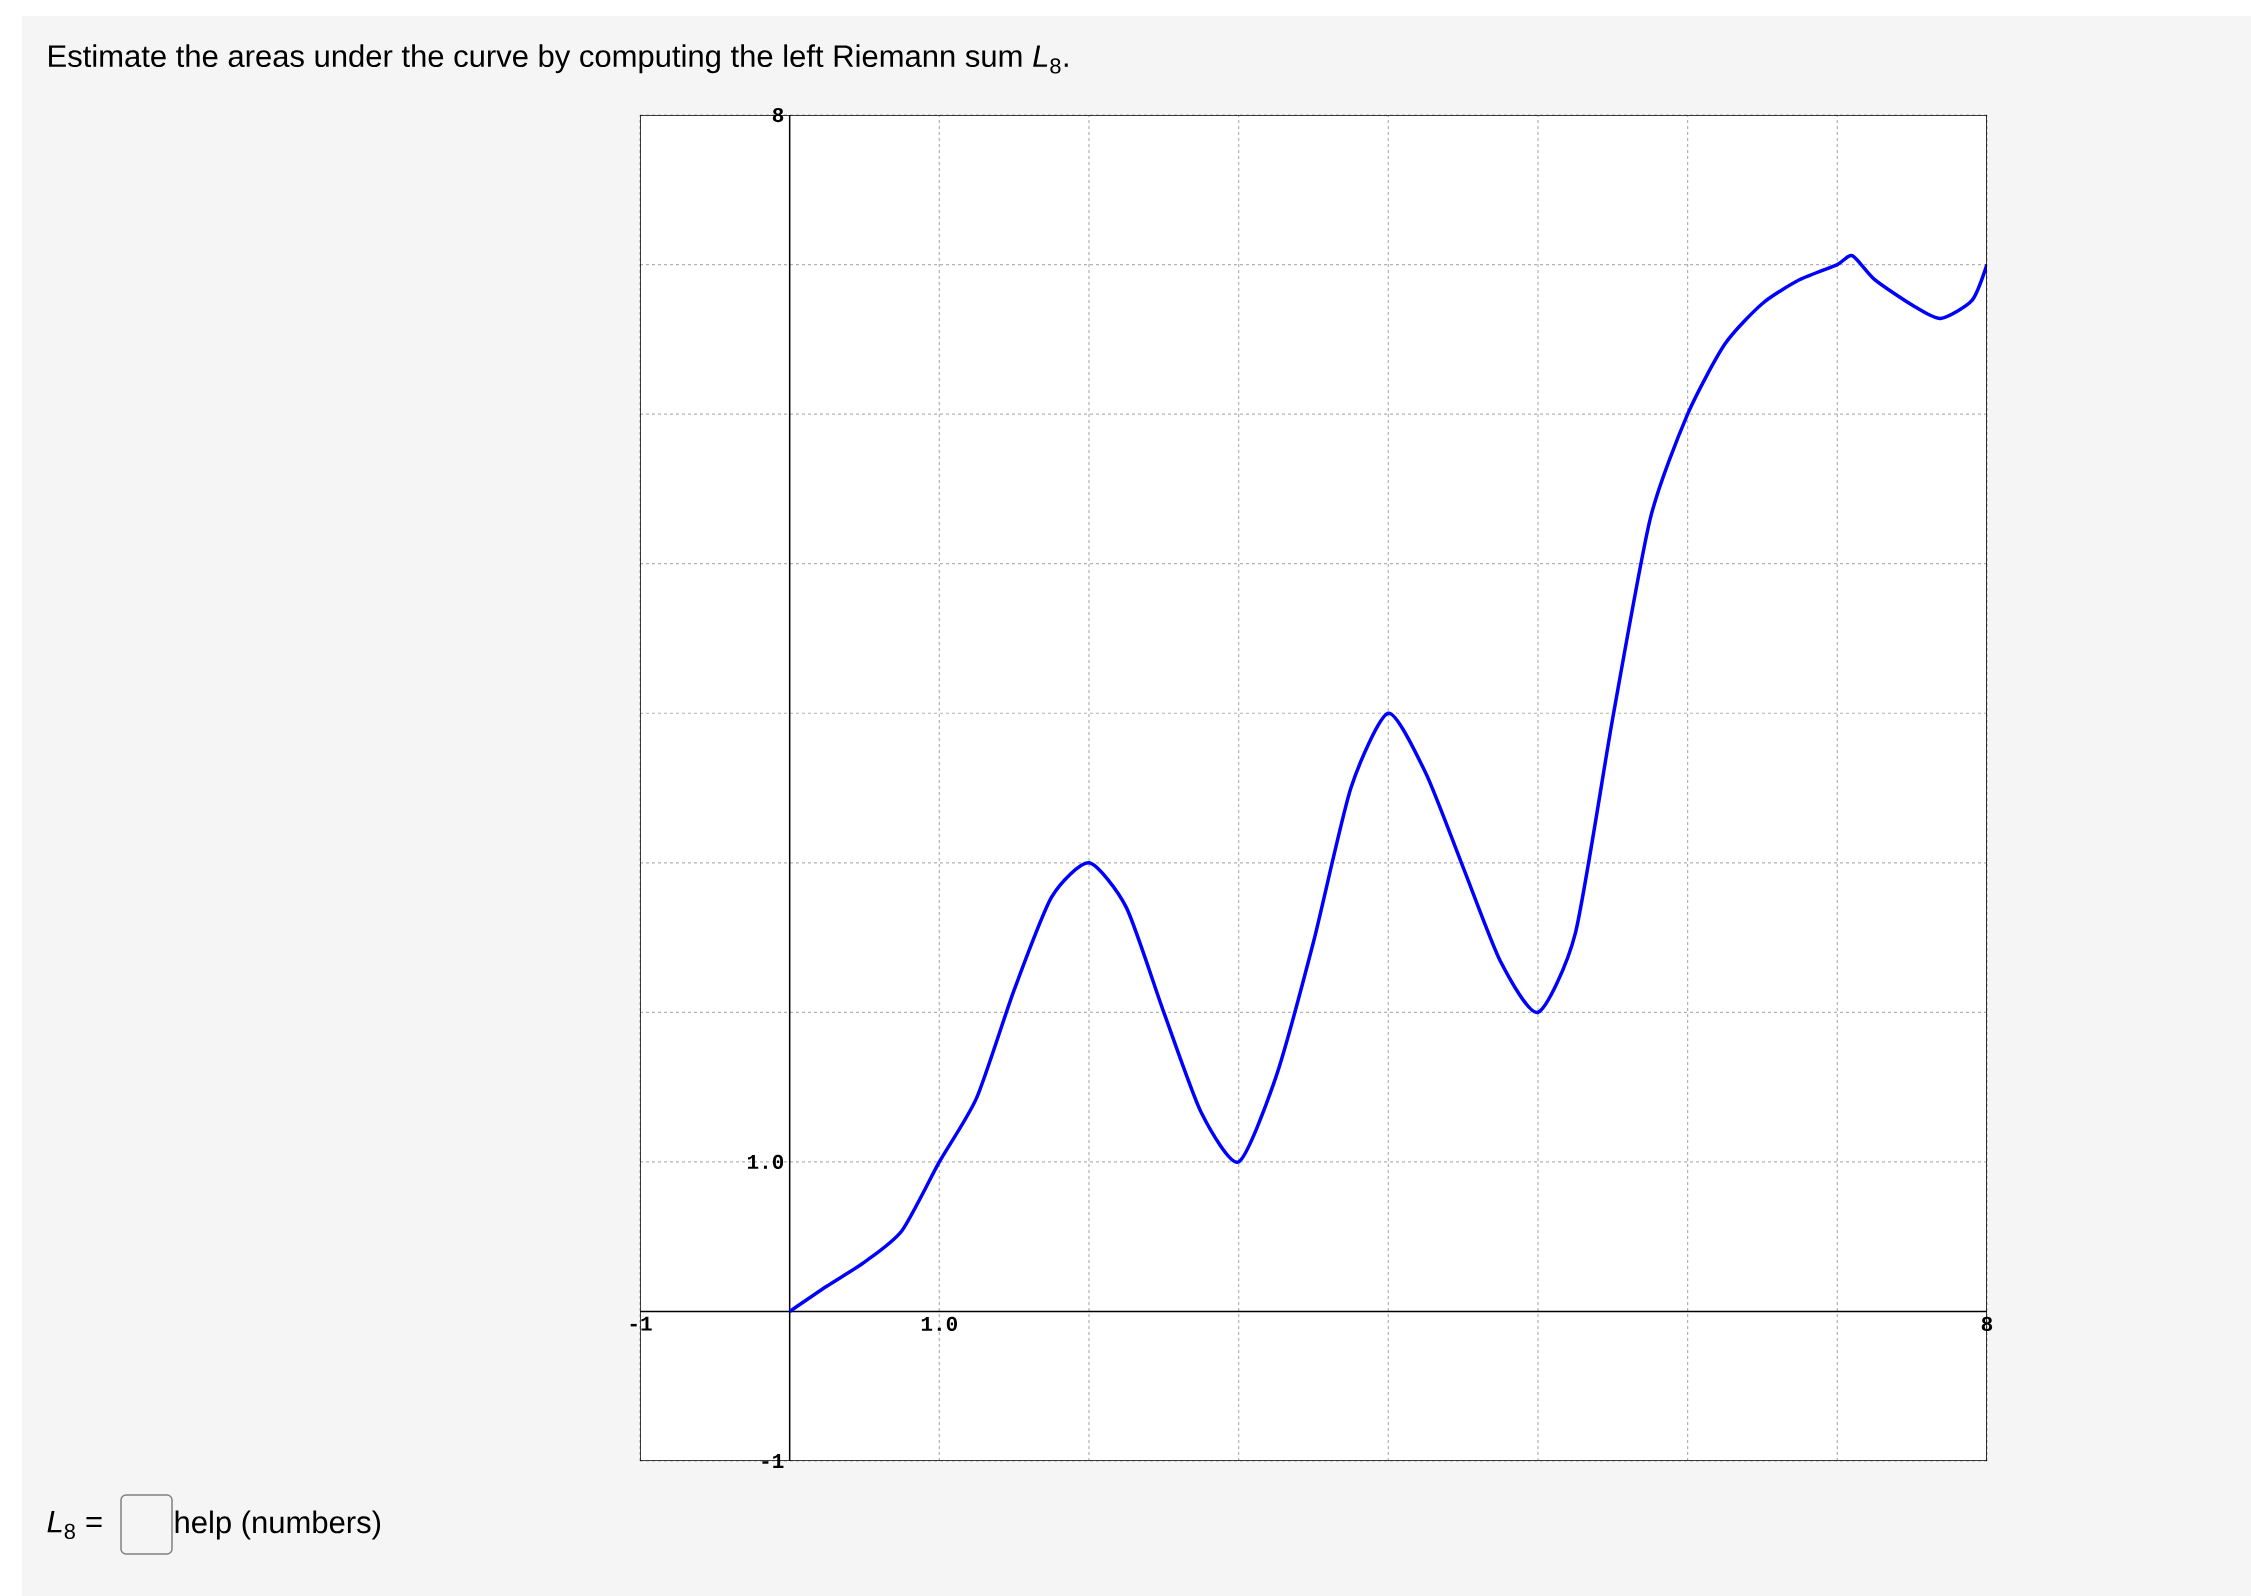 This screenshot has width=2251, height=1596. What do you see at coordinates (278, 1525) in the screenshot?
I see `text: help (numbers)` at bounding box center [278, 1525].